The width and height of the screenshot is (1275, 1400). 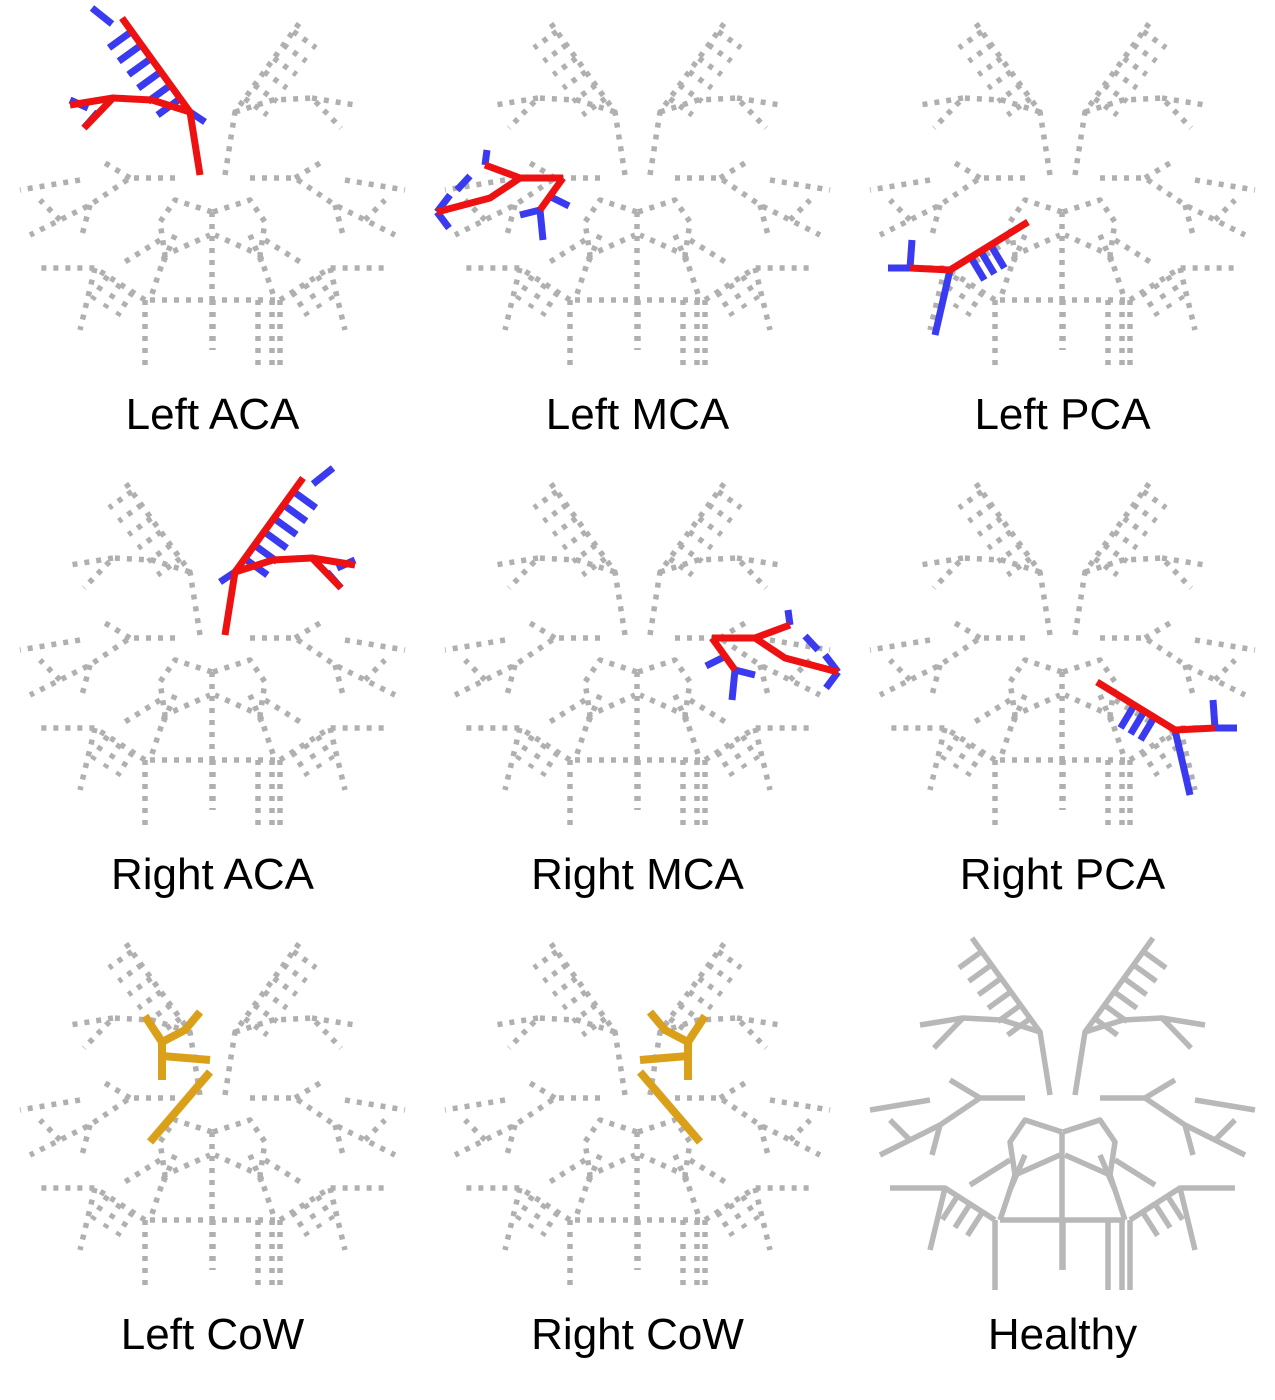 What do you see at coordinates (212, 1334) in the screenshot?
I see `panel-caption: Left CoW` at bounding box center [212, 1334].